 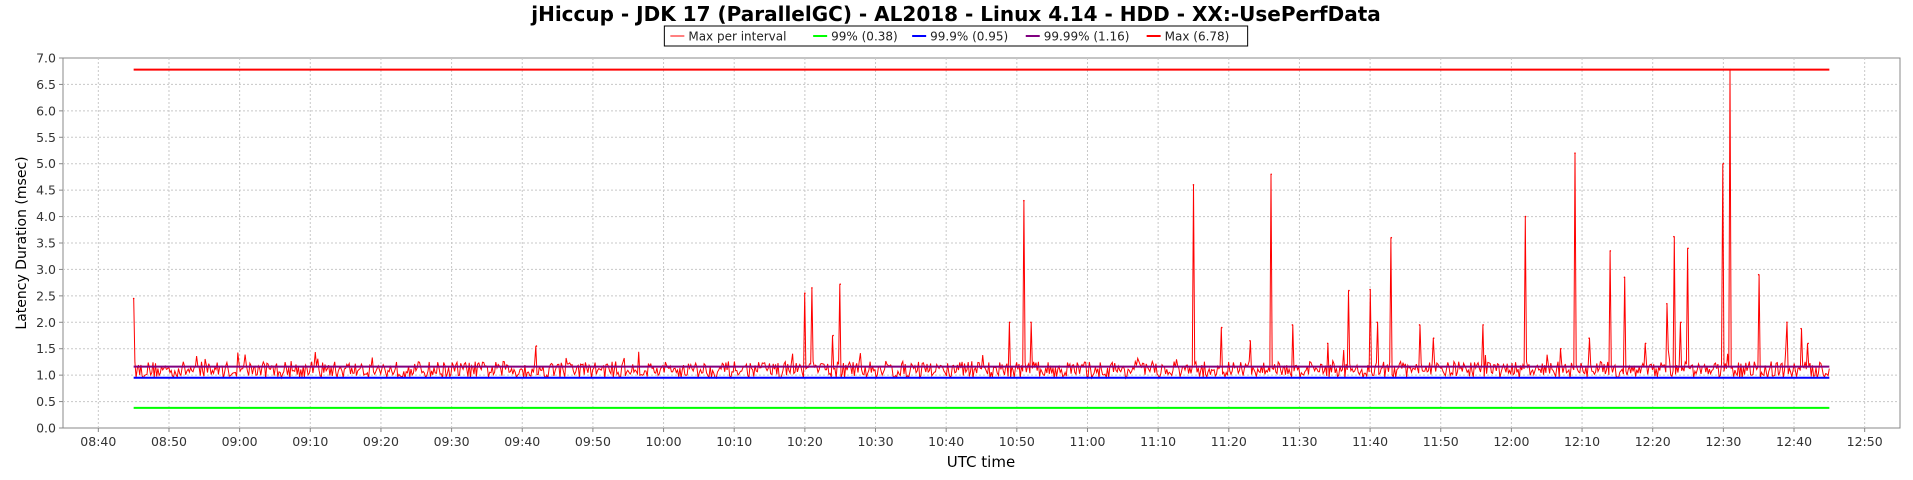 What do you see at coordinates (1017, 441) in the screenshot?
I see `x-tick-label: 10:50` at bounding box center [1017, 441].